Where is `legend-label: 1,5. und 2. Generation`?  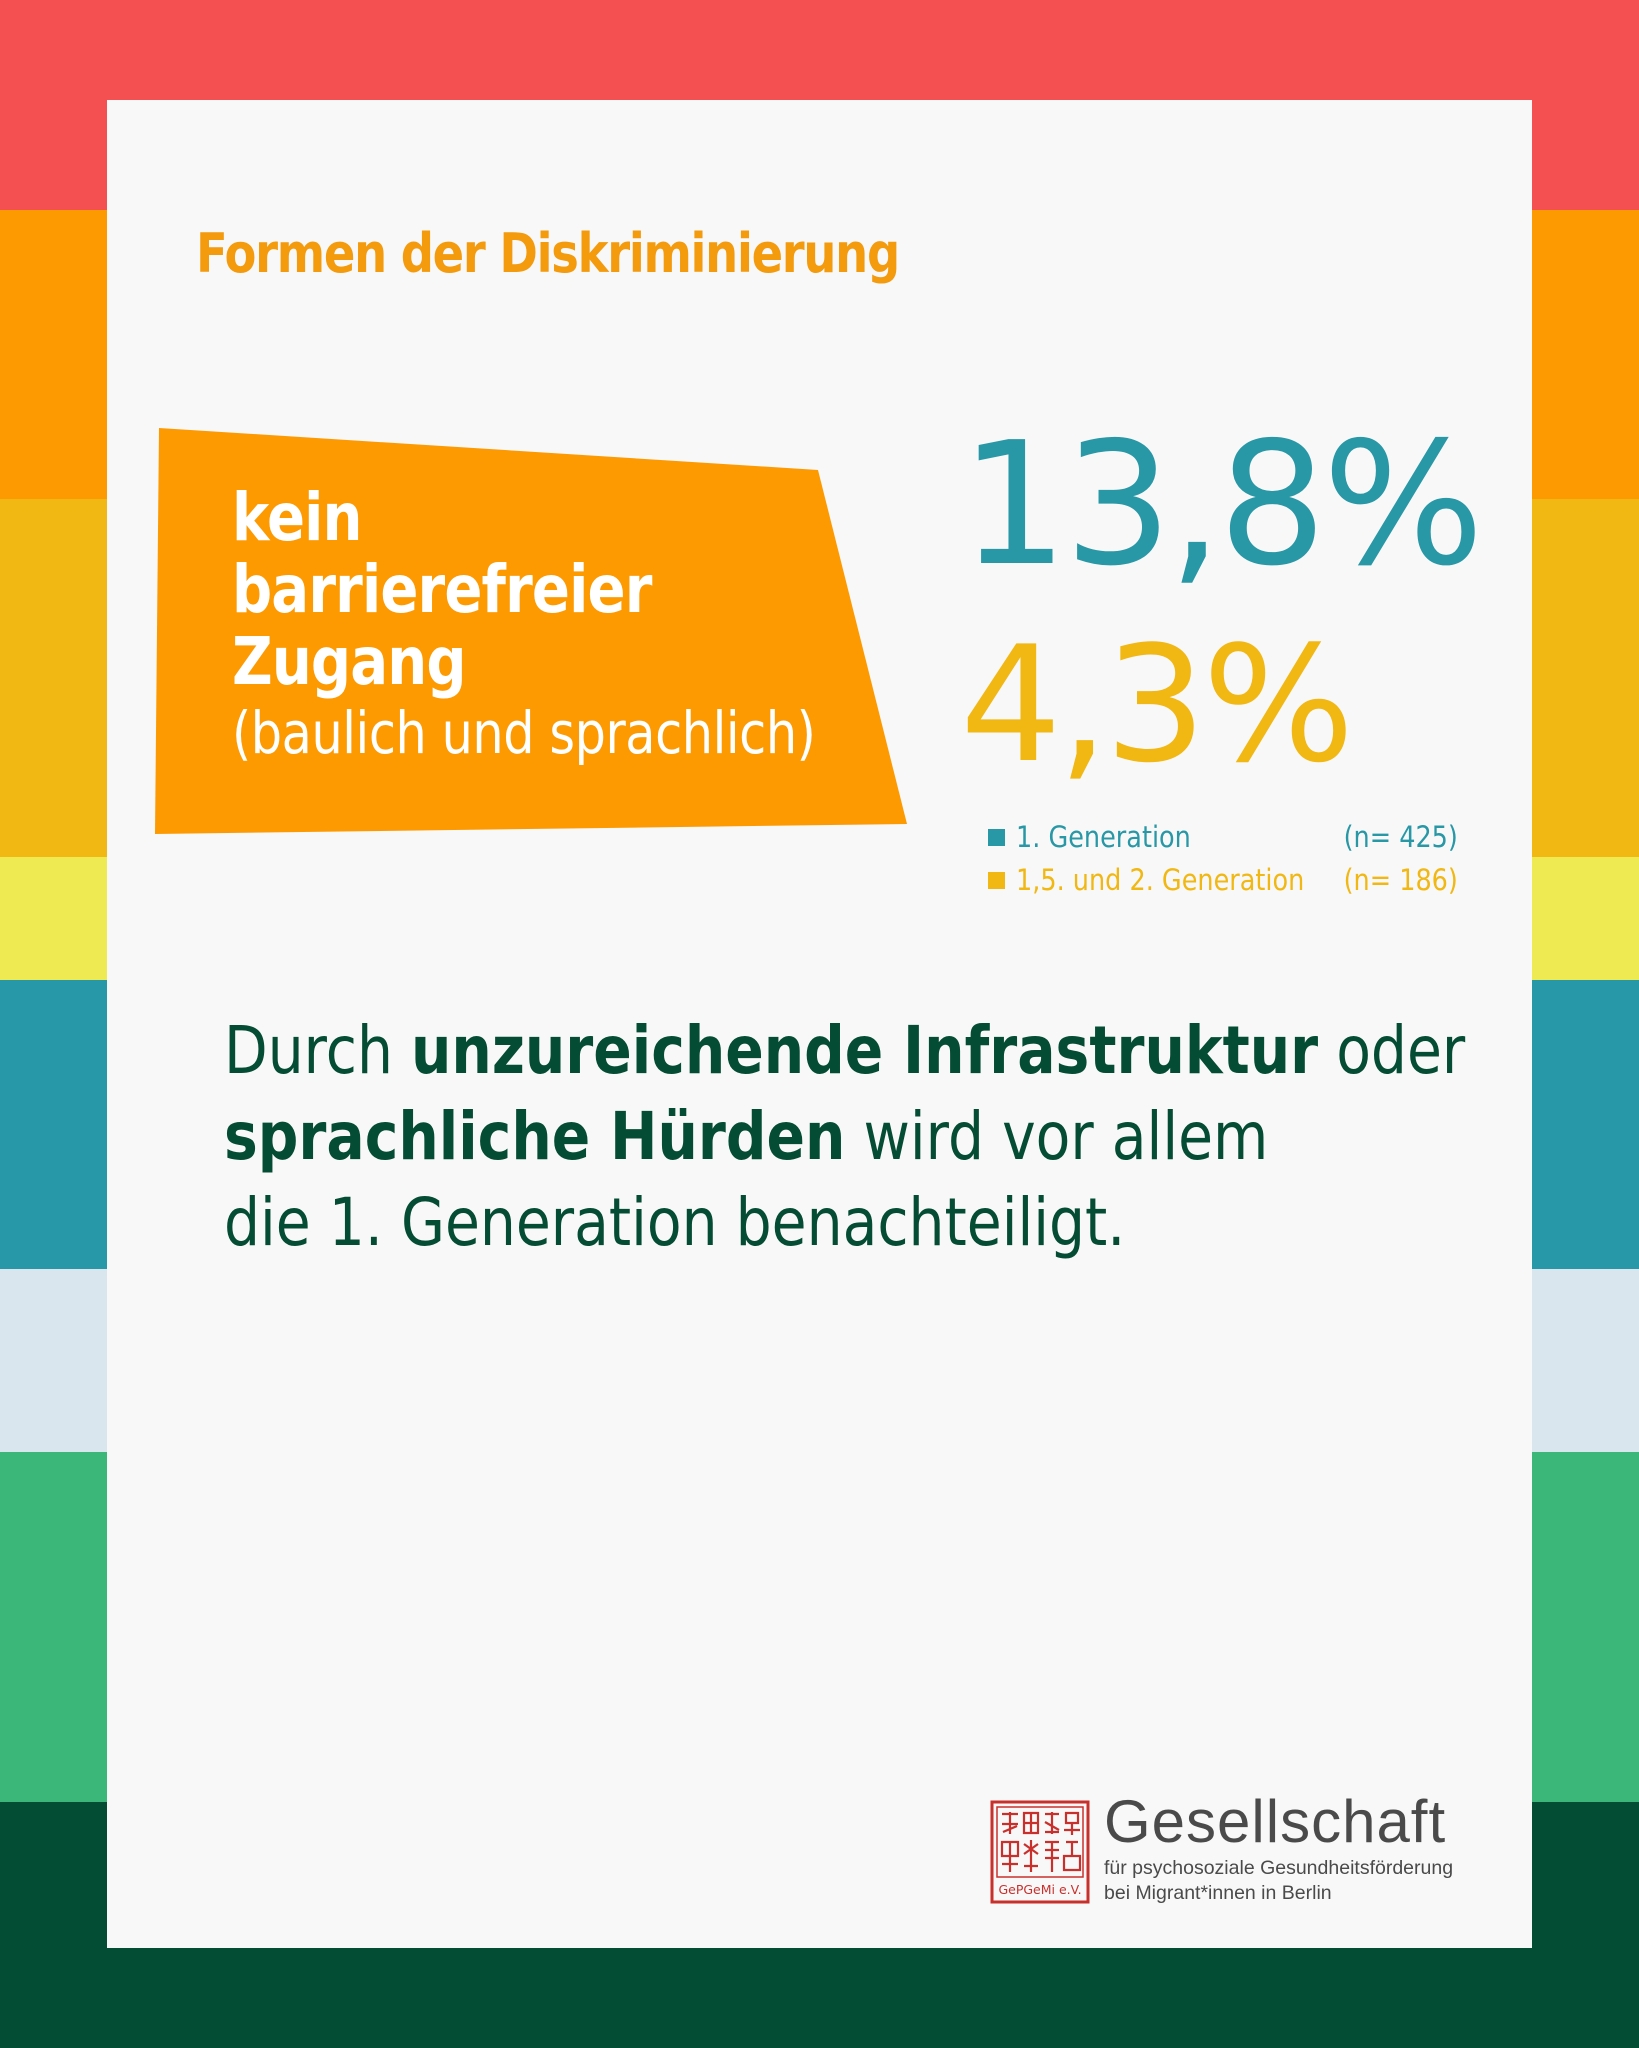
legend-label: 1,5. und 2. Generation is located at coordinates (1160, 880).